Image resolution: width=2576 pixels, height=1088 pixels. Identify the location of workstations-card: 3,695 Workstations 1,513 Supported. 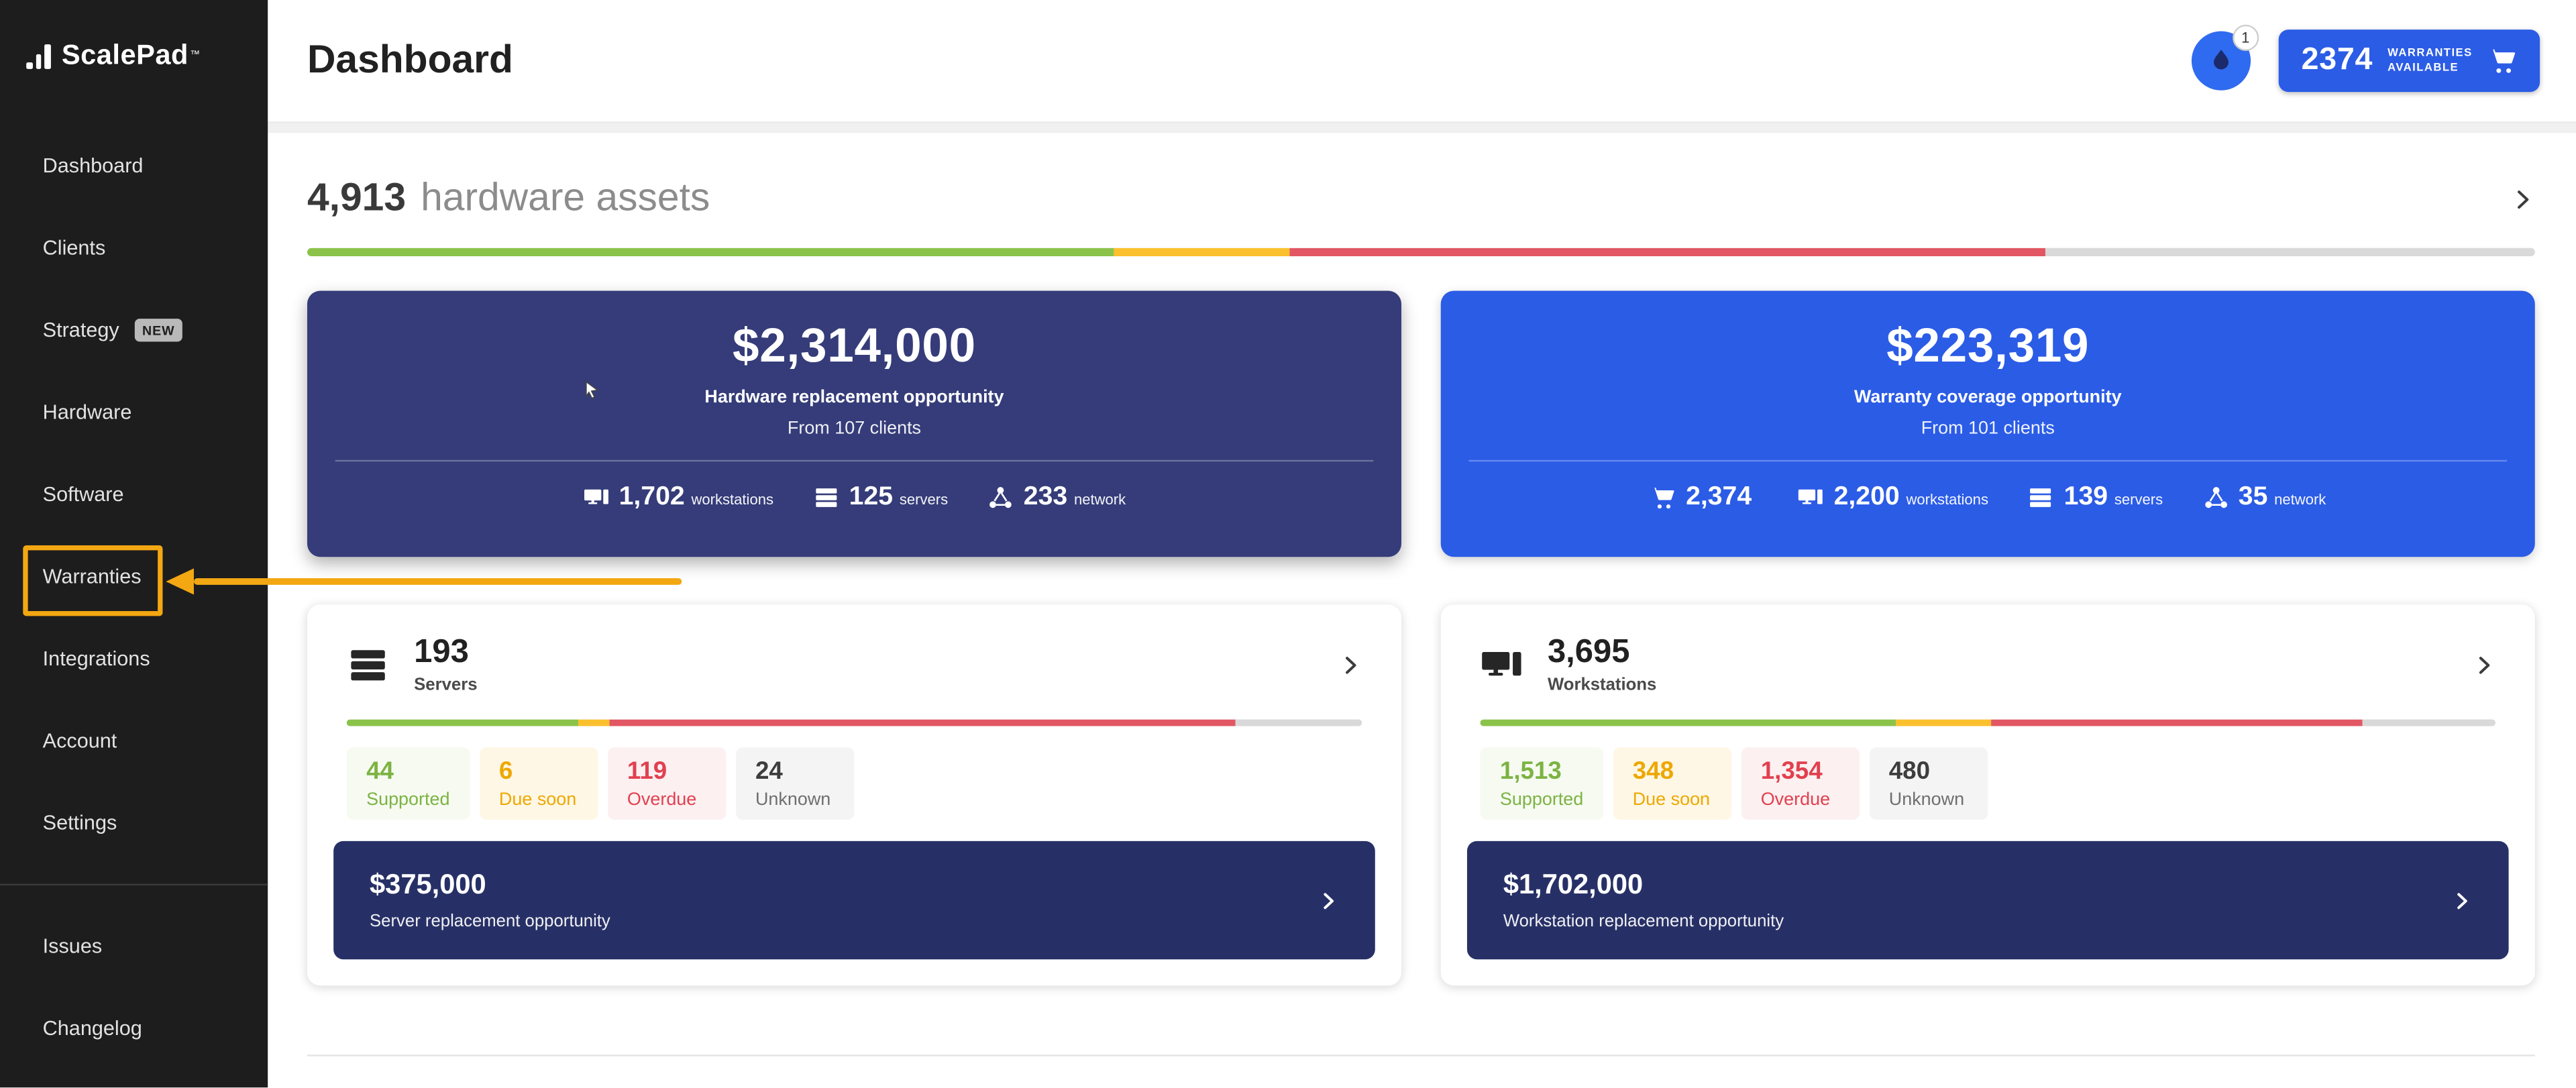
(1987, 795).